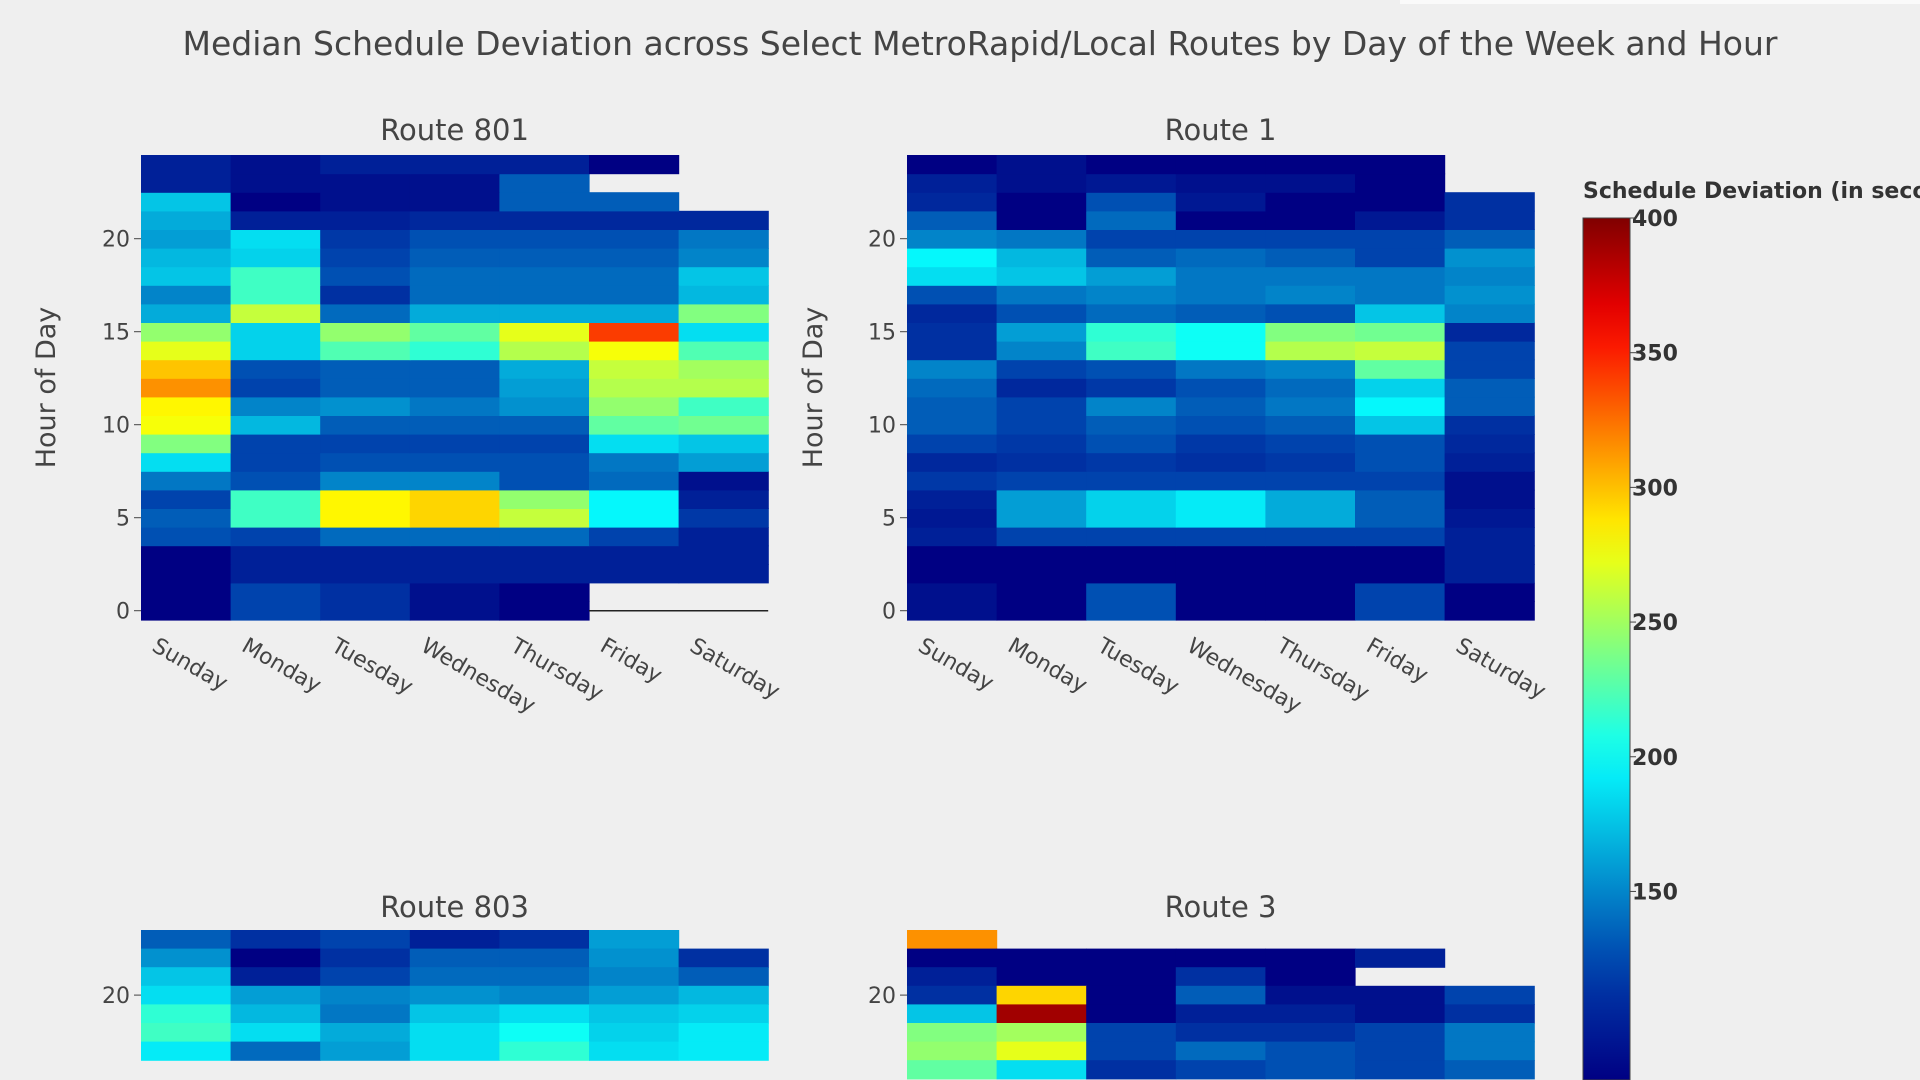 This screenshot has width=1920, height=1080. I want to click on subplot-route-803: Route 803 20, so click(435, 975).